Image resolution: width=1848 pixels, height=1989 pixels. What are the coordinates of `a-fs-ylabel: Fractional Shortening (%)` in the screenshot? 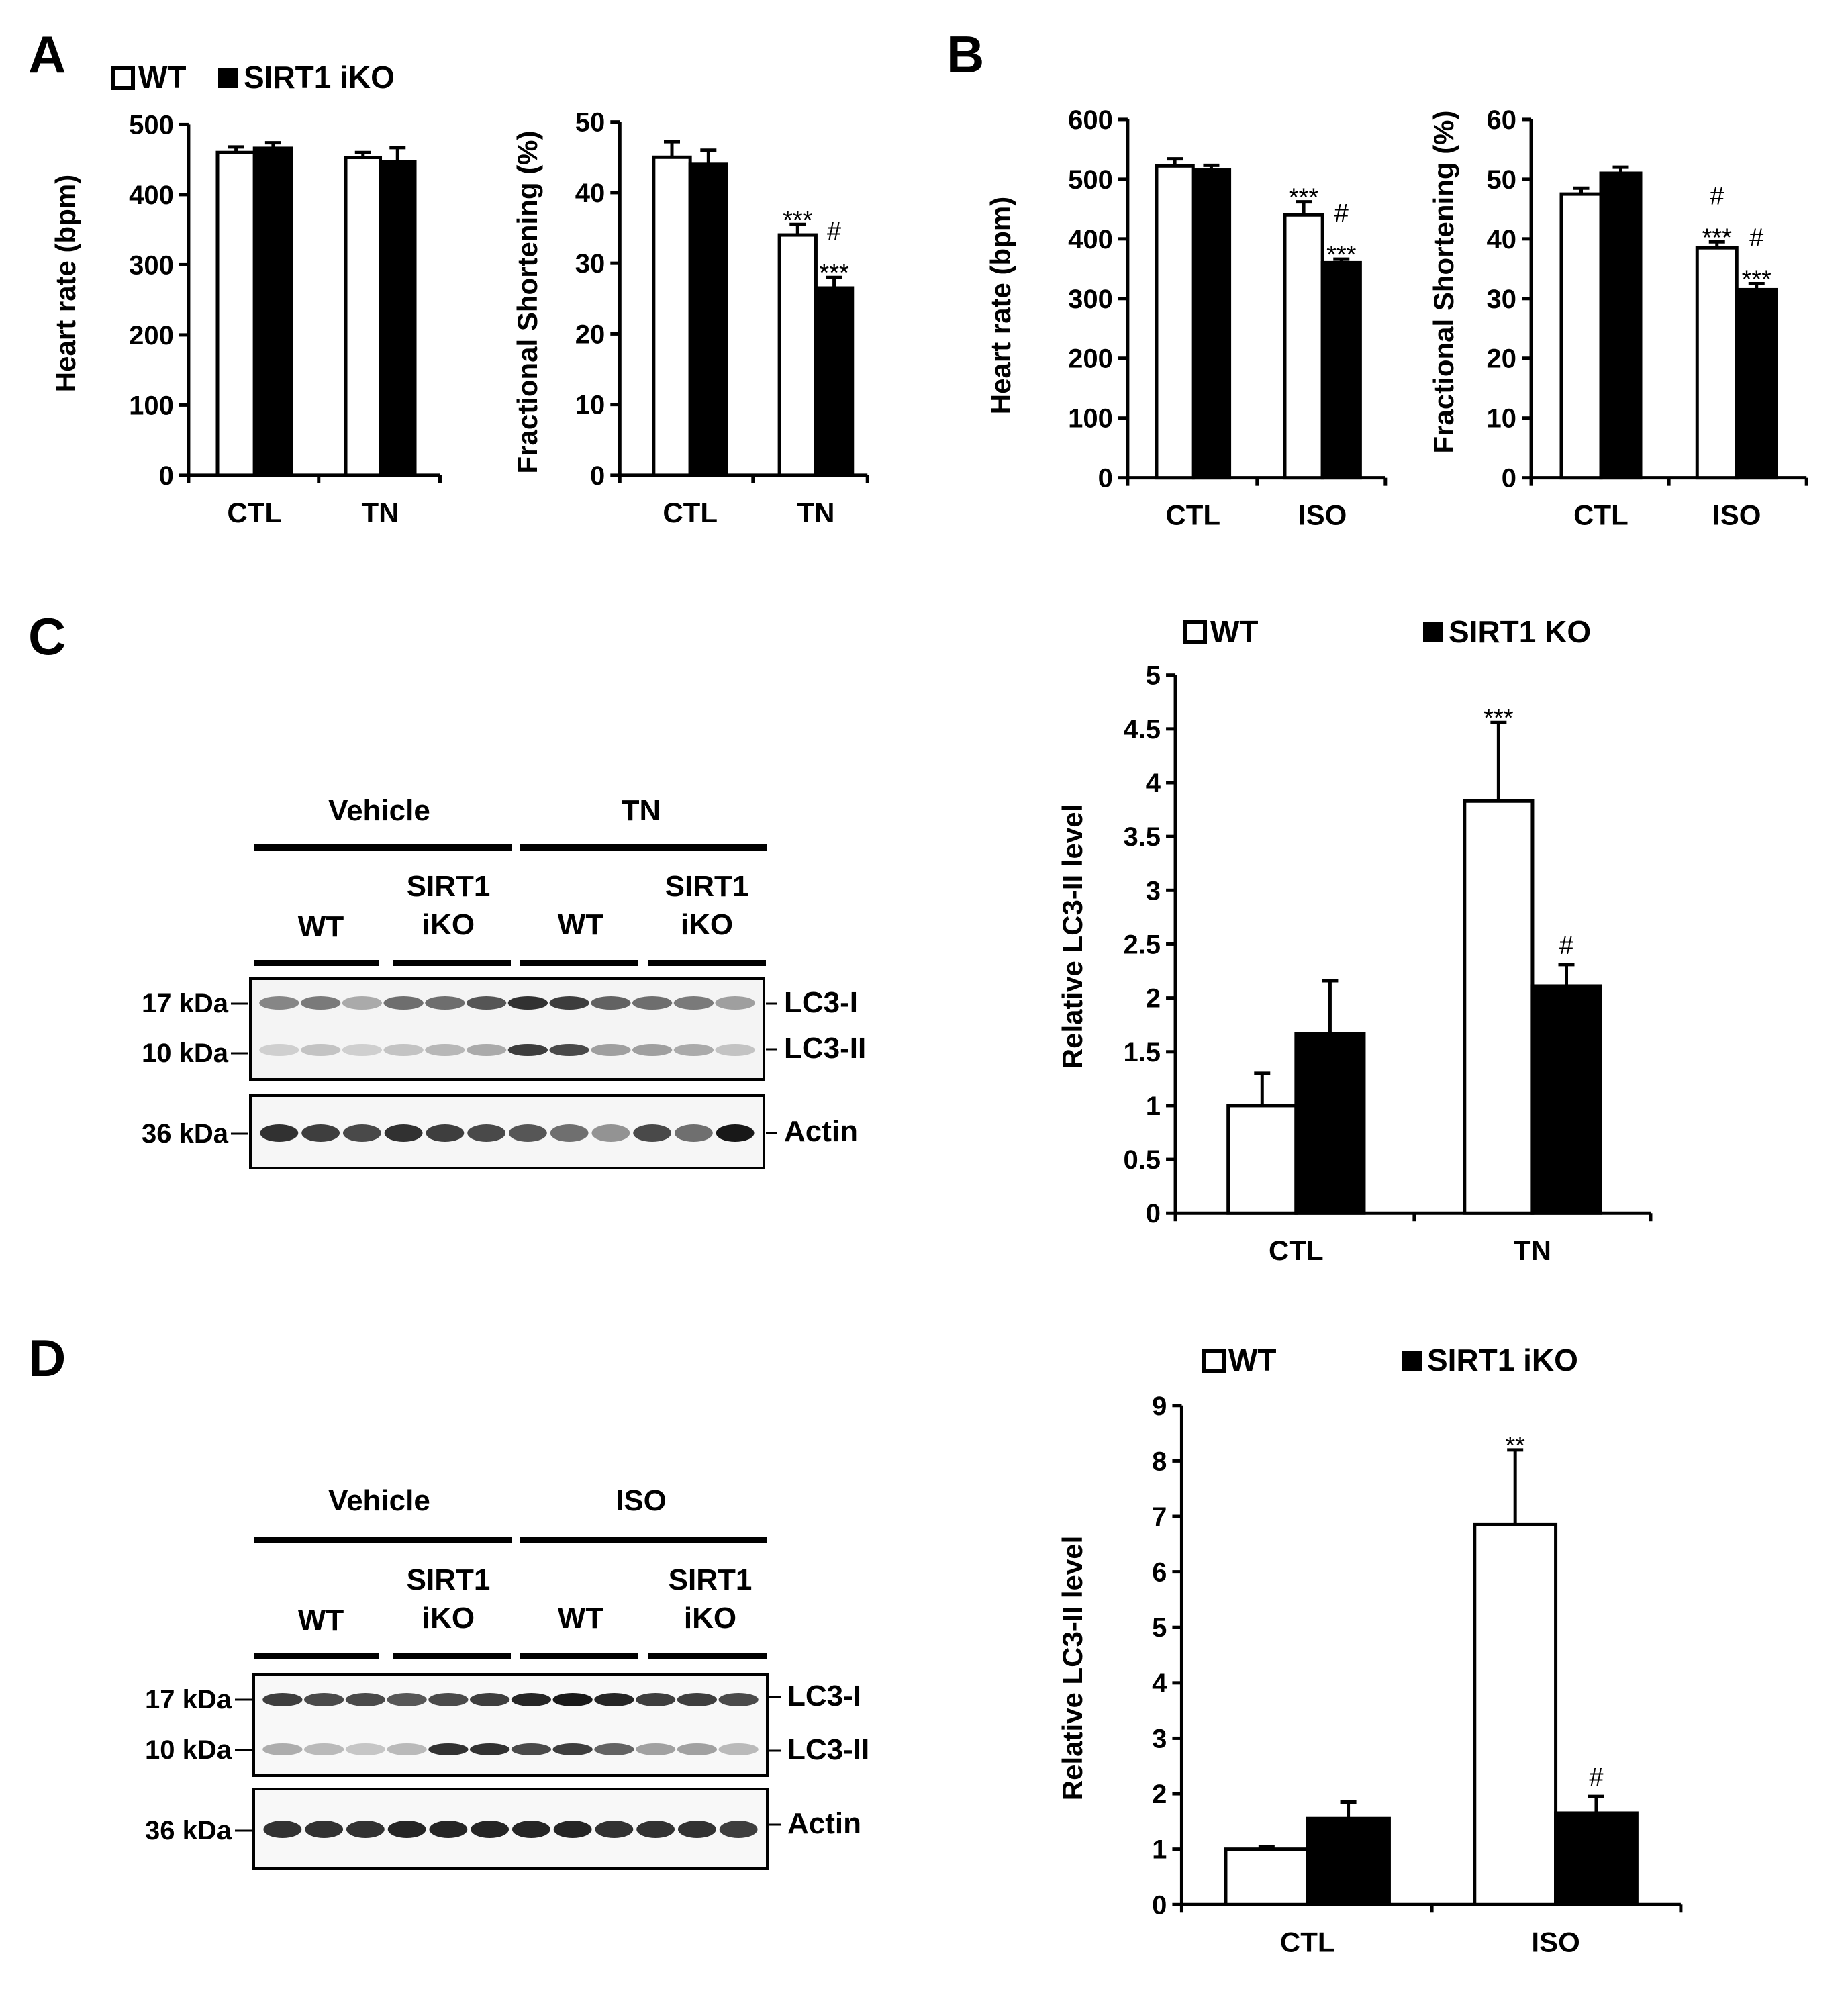 It's located at (528, 302).